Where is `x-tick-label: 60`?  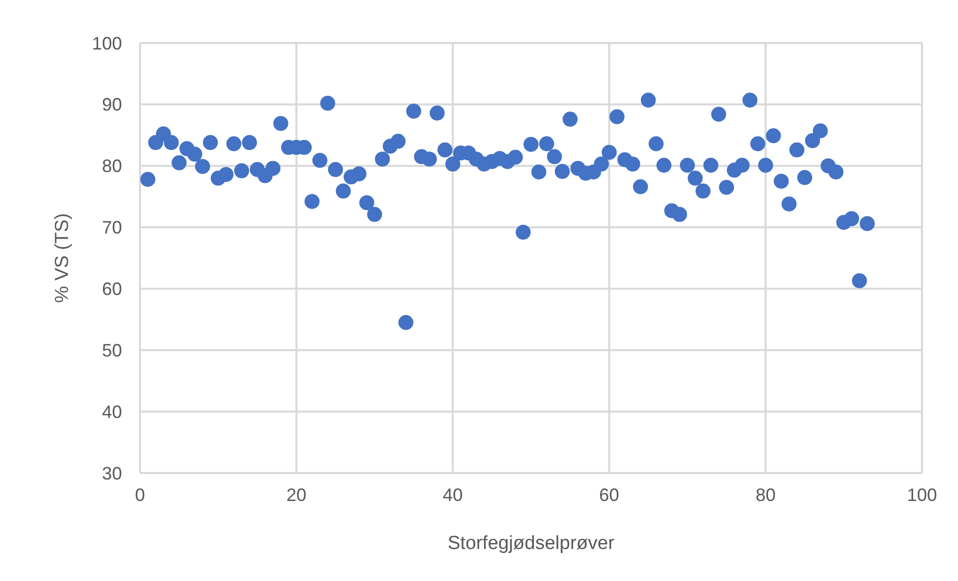
x-tick-label: 60 is located at coordinates (609, 495).